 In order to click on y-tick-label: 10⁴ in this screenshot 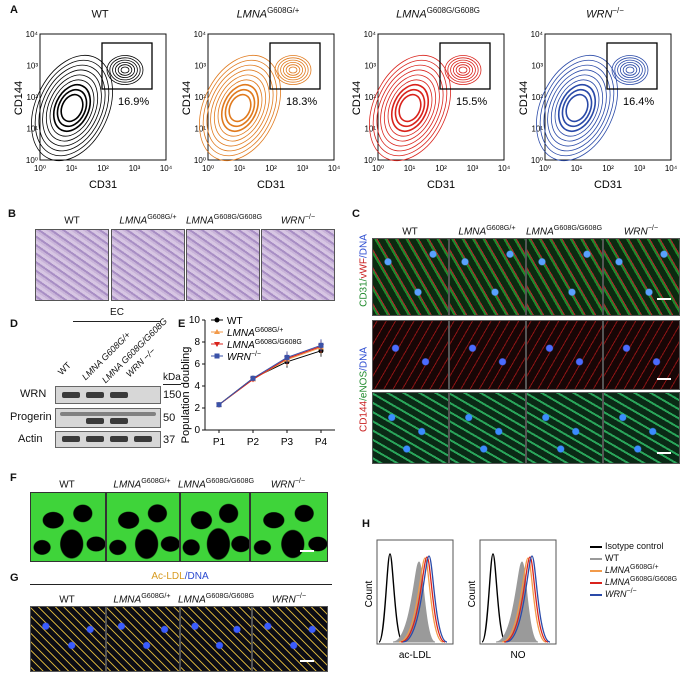, I will do `click(32, 34)`.